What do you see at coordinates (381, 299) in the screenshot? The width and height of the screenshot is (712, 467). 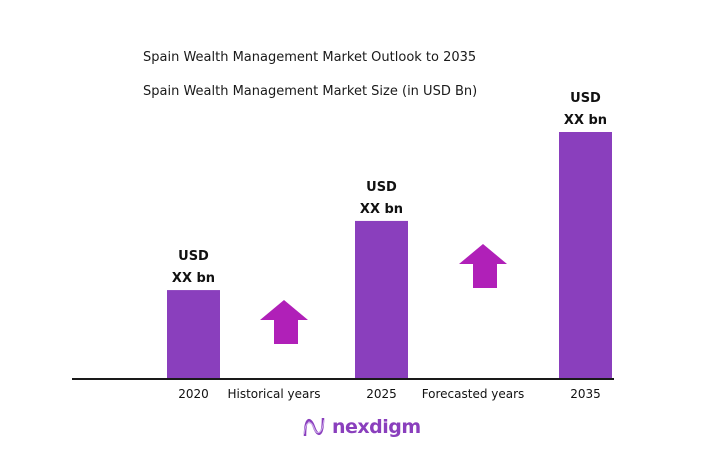 I see `bar-2025` at bounding box center [381, 299].